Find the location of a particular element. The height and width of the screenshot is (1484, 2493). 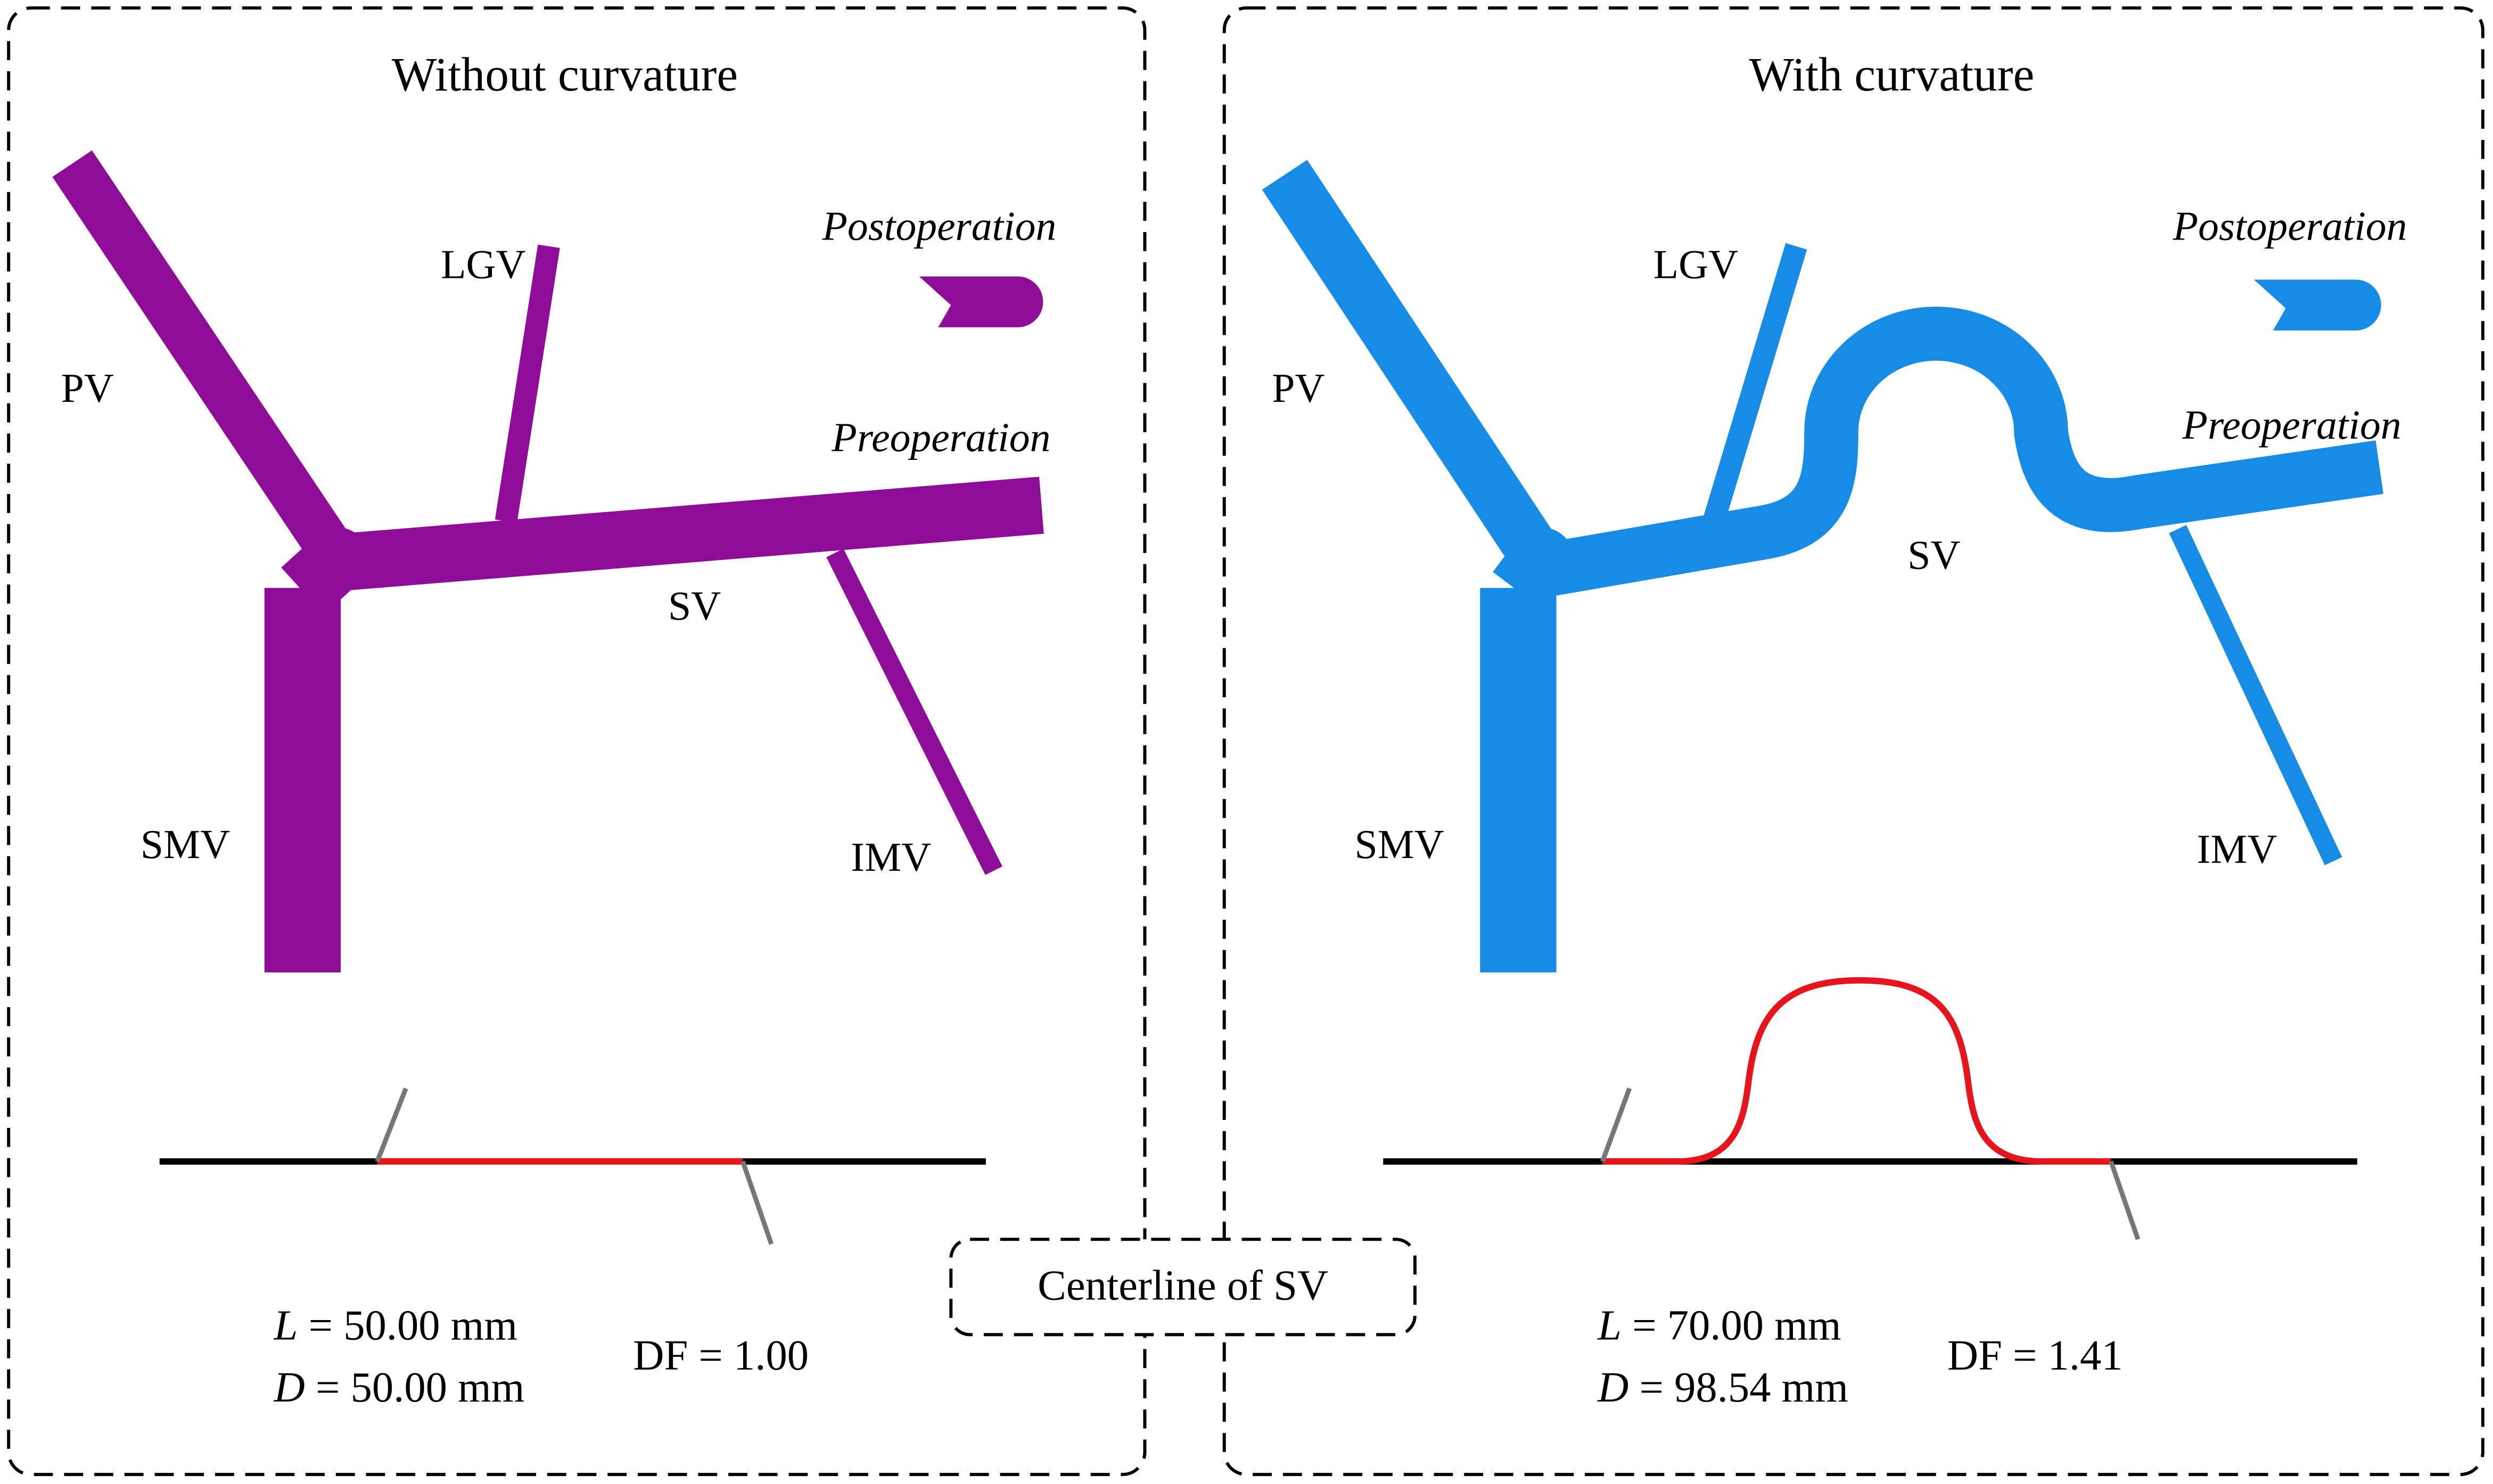

df-value: DF = 1.41 is located at coordinates (2035, 1355).